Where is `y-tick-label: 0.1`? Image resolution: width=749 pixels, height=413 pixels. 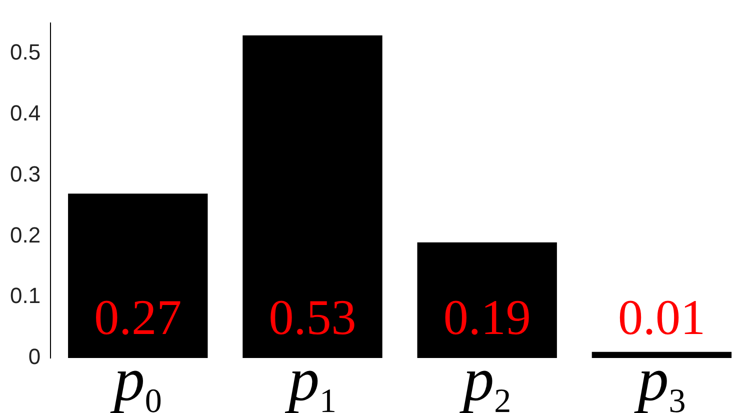 y-tick-label: 0.1 is located at coordinates (25, 295).